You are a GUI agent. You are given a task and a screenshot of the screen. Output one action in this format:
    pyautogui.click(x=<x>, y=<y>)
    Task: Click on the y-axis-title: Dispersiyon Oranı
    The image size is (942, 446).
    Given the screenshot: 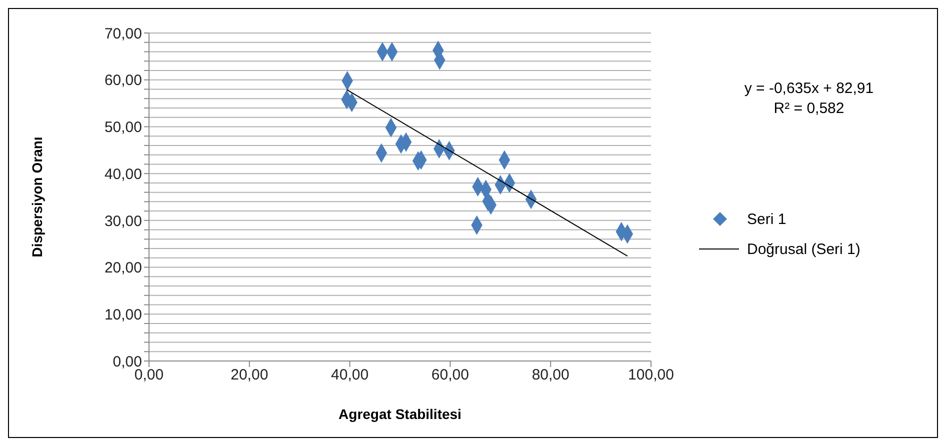 What is the action you would take?
    pyautogui.click(x=36, y=197)
    